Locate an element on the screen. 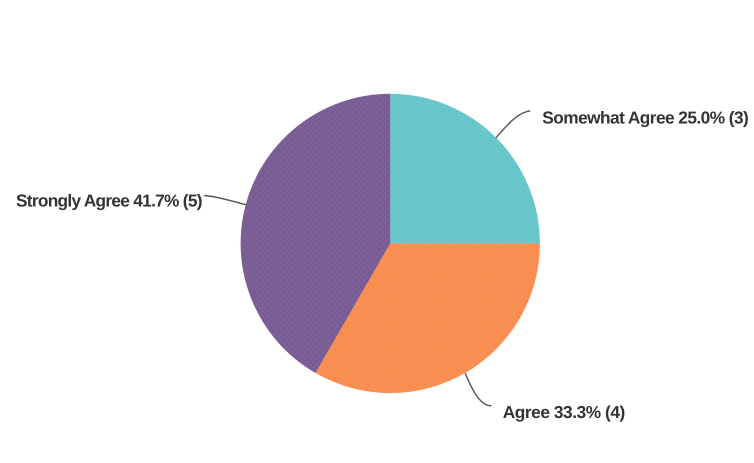  svg-text: Agree 33.3% (4) is located at coordinates (564, 412).